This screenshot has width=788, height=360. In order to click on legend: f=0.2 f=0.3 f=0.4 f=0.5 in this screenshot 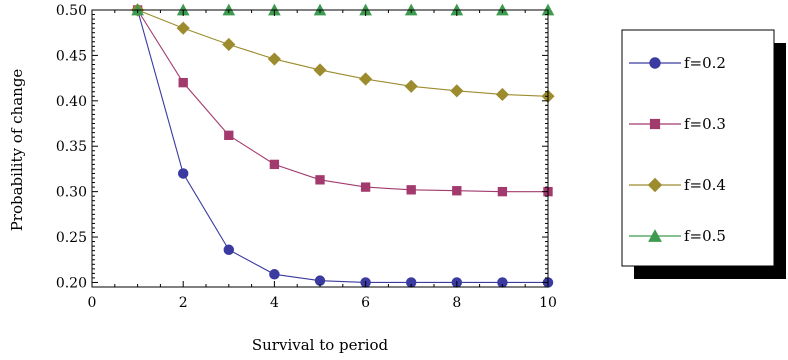, I will do `click(703, 154)`.